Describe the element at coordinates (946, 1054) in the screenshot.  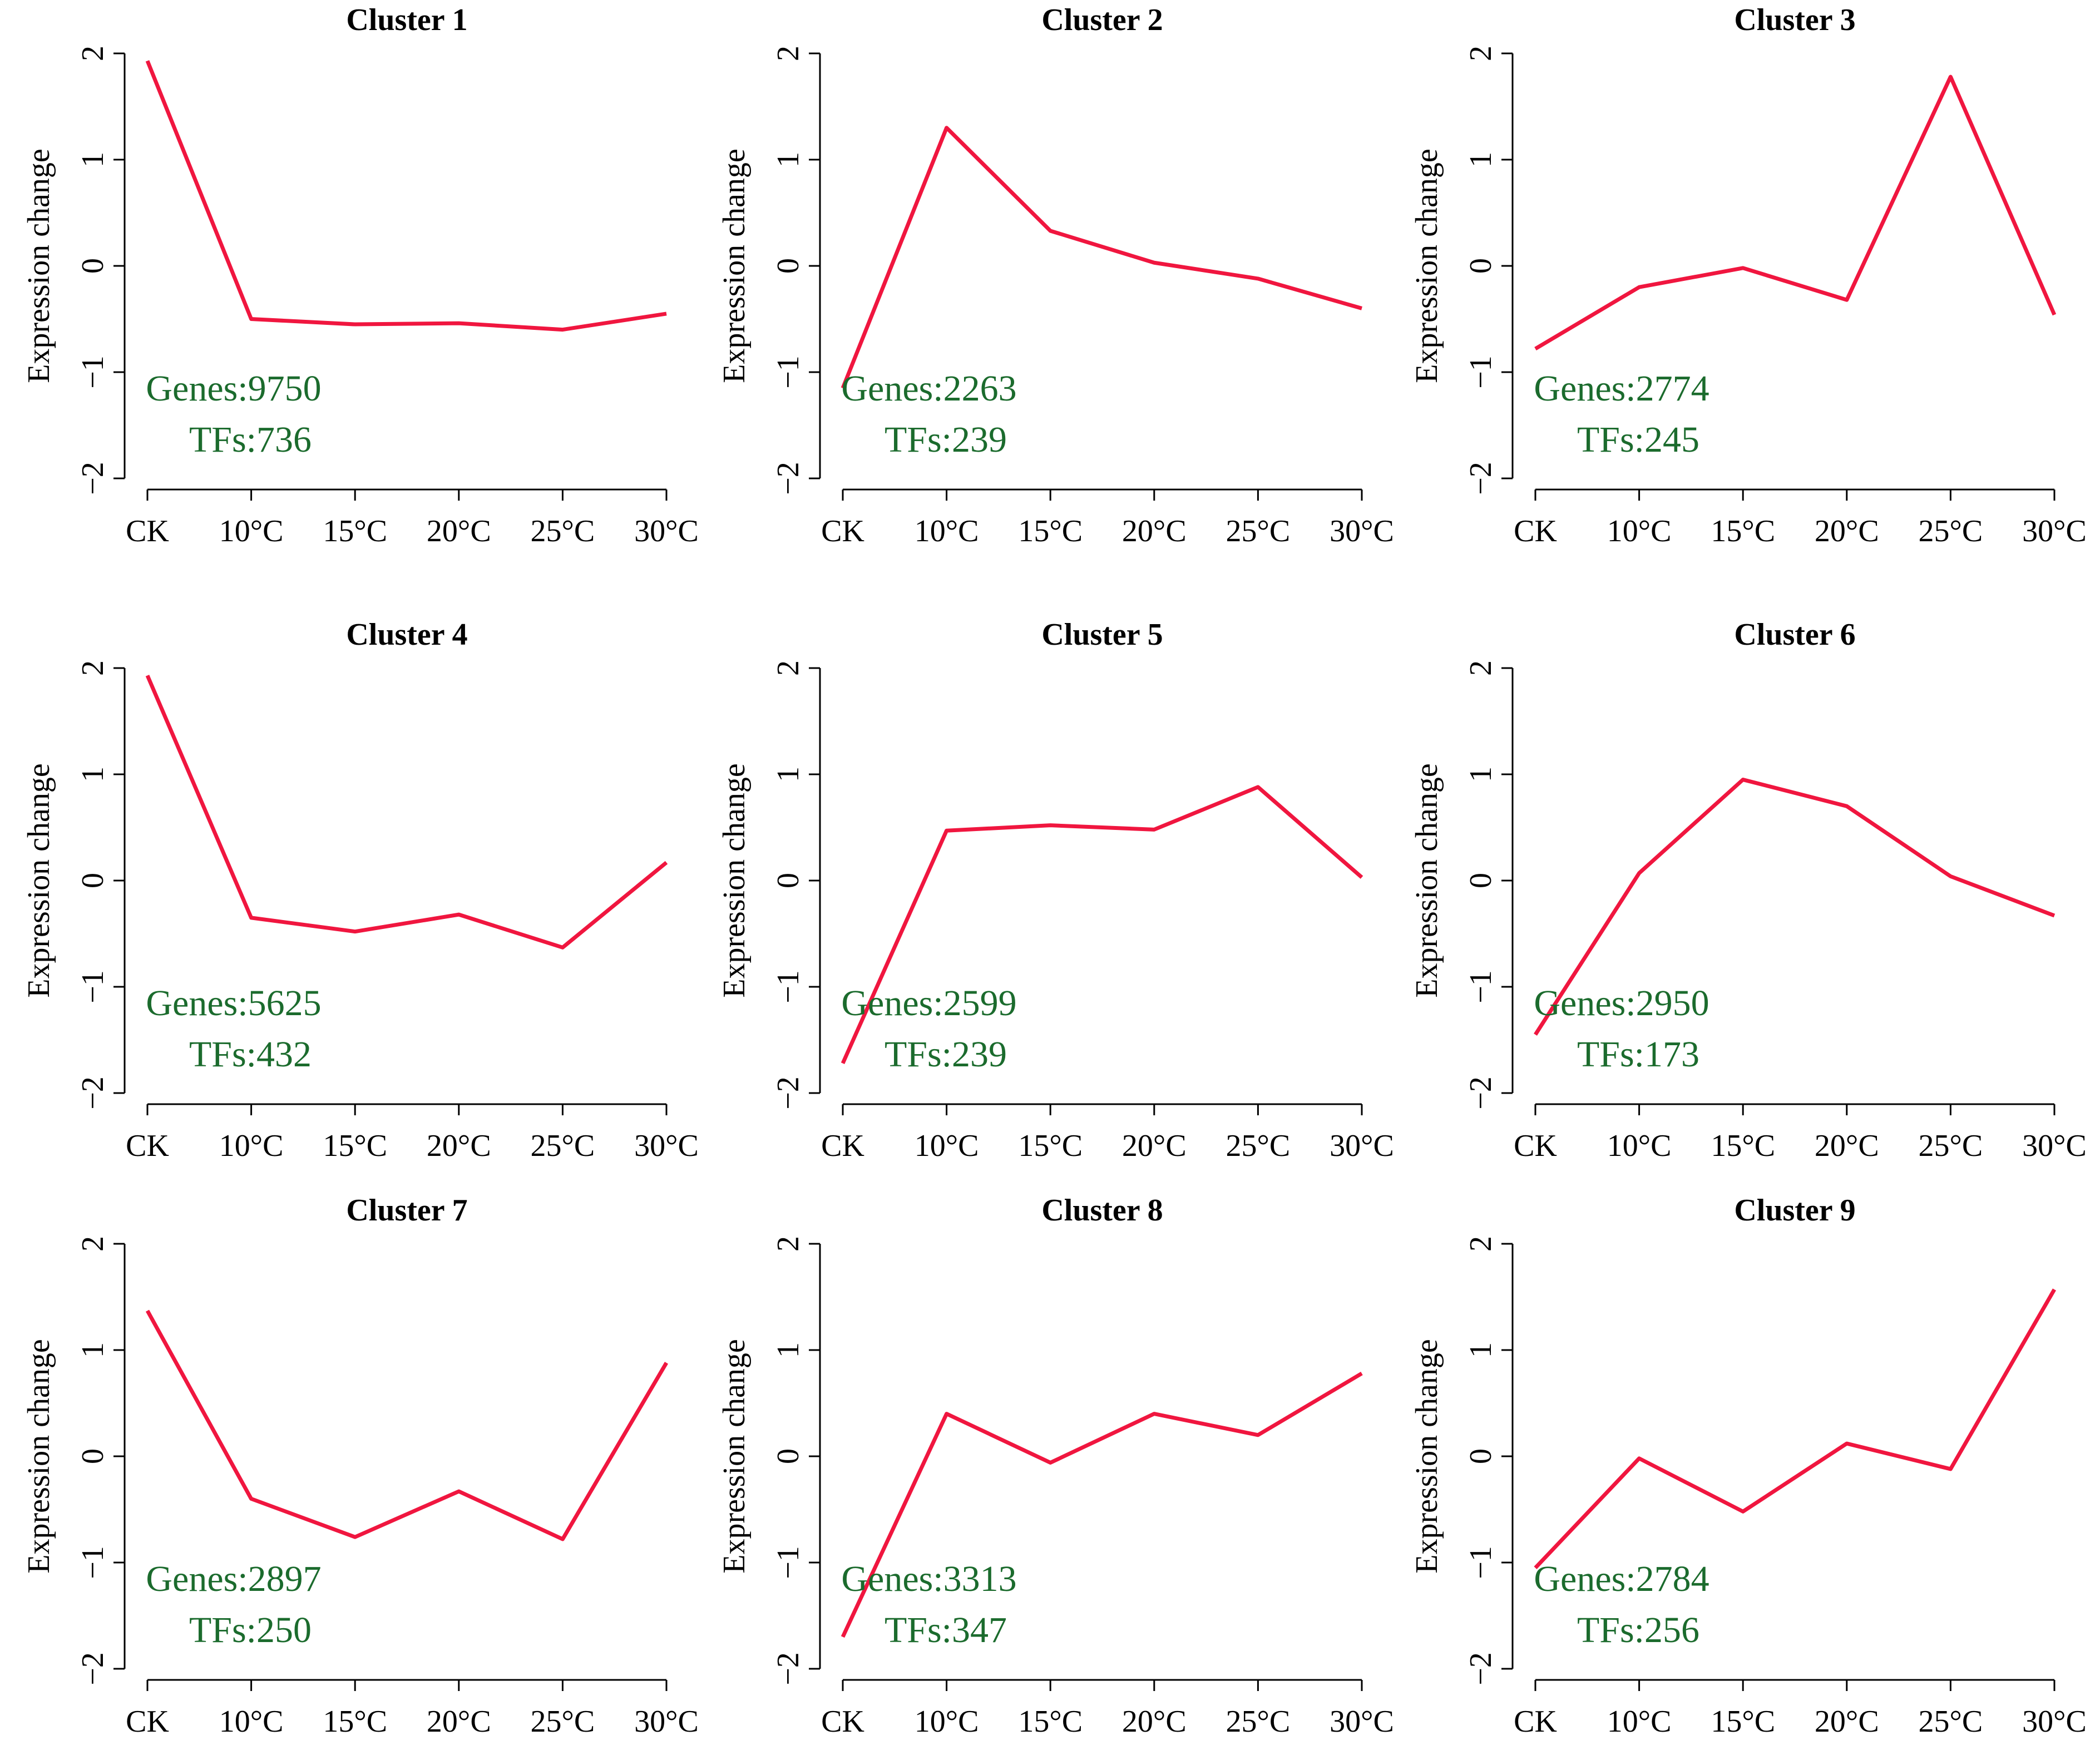
I see `annotation: TFs:239` at that location.